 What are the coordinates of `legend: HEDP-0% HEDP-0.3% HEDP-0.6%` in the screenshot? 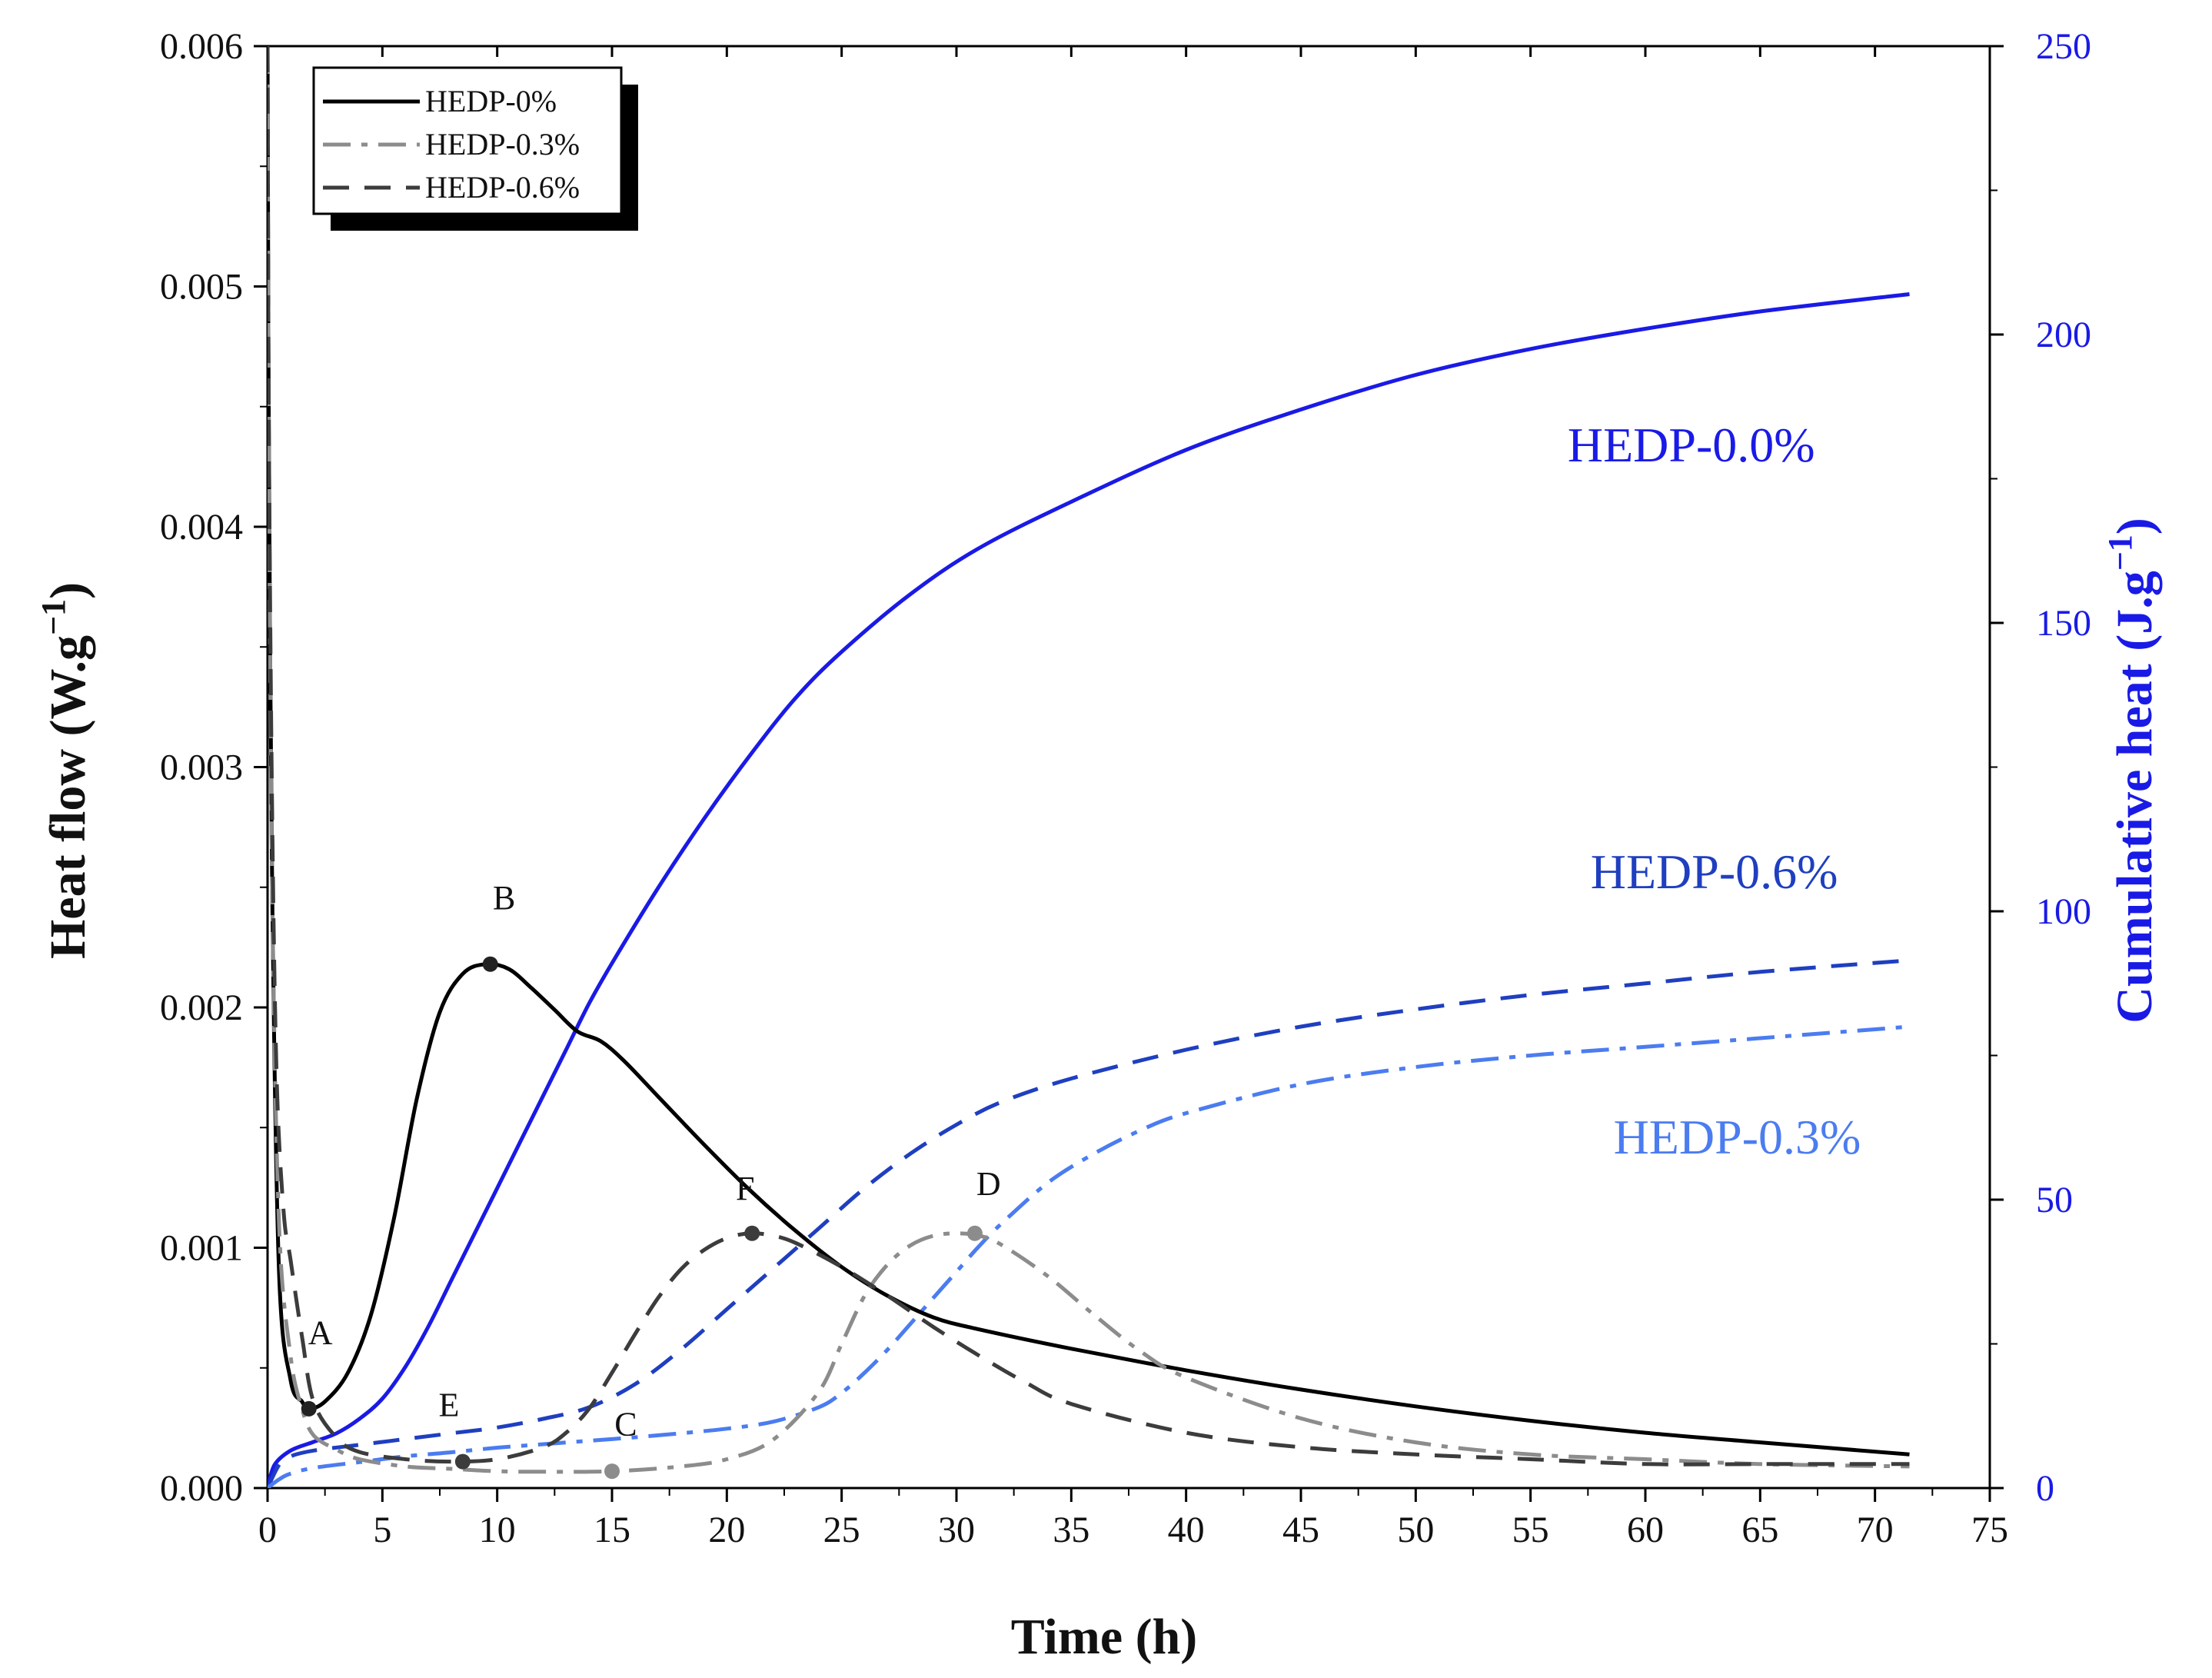 It's located at (475, 148).